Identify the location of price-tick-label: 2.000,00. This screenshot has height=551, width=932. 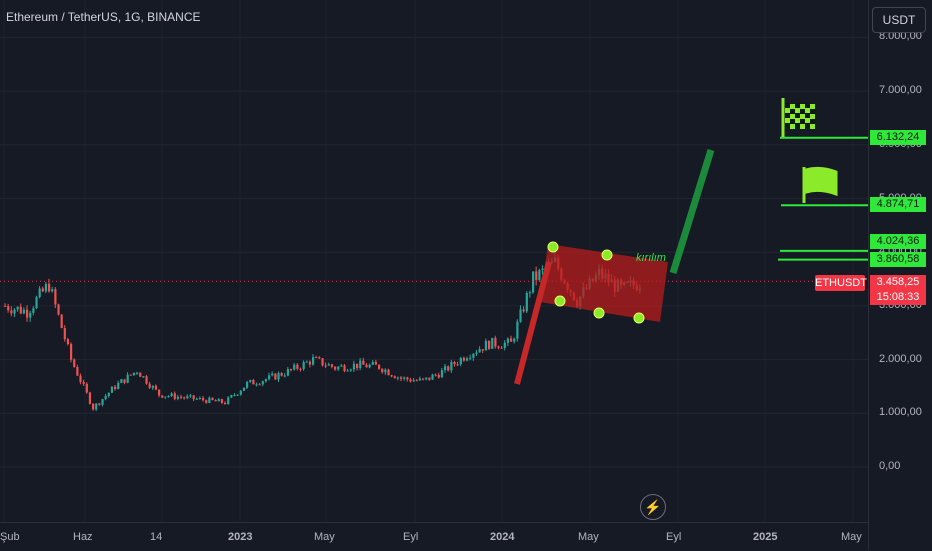
(900, 358).